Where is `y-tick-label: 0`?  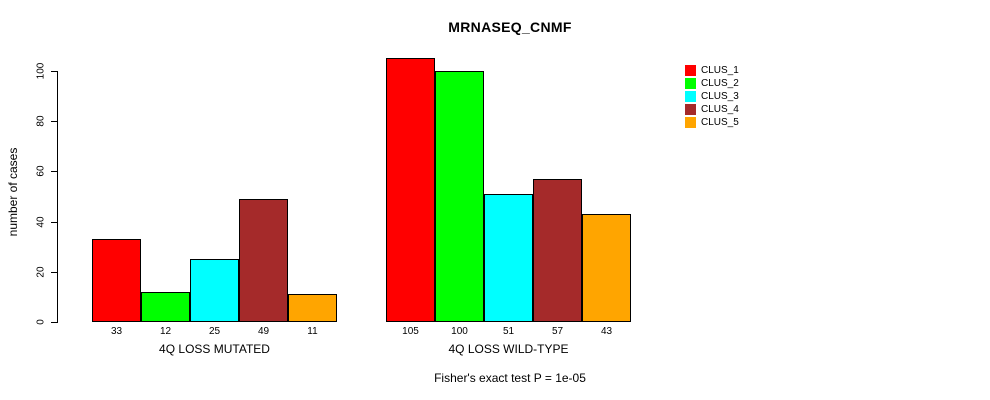
y-tick-label: 0 is located at coordinates (41, 322).